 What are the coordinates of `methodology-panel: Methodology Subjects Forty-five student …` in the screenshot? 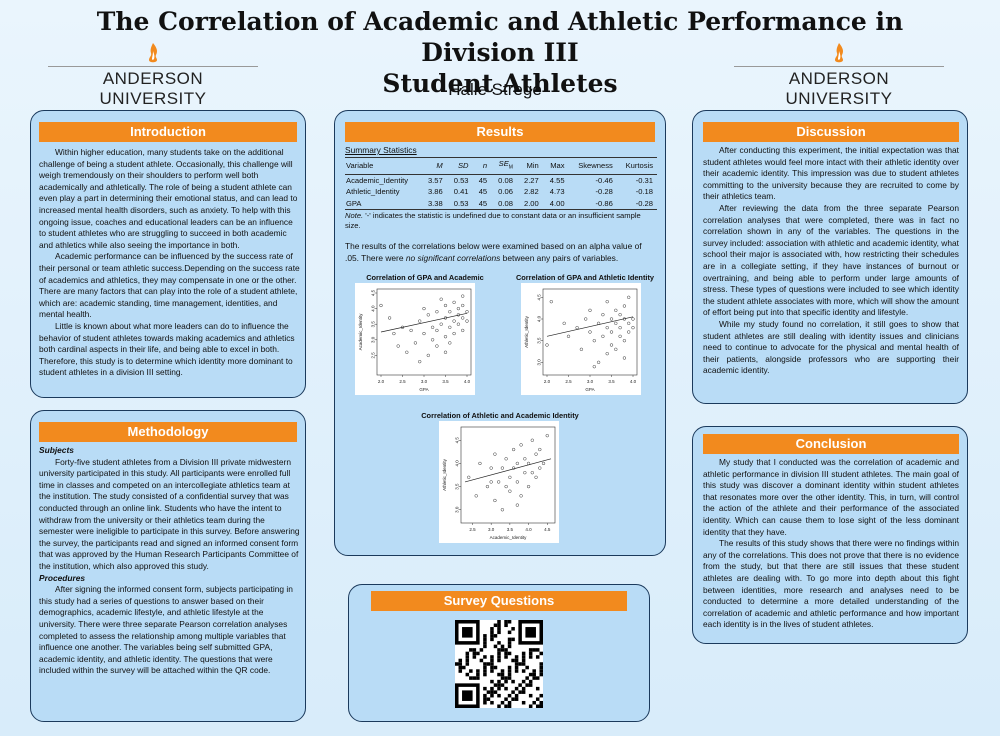 It's located at (168, 566).